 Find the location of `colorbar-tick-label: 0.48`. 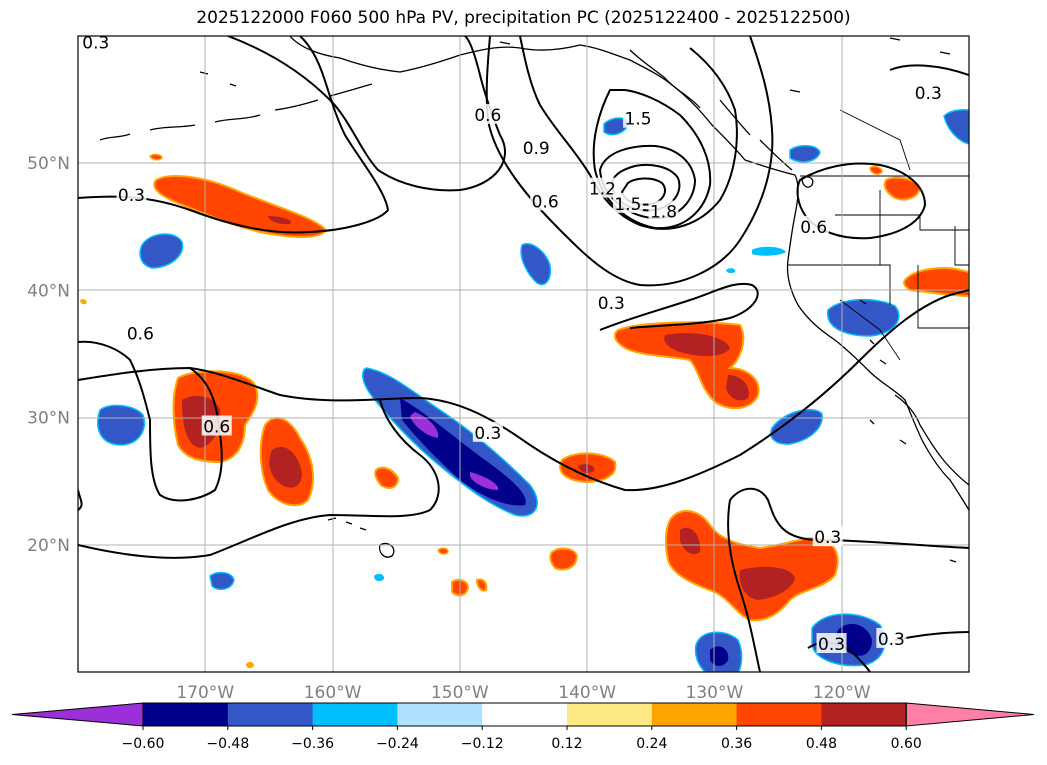

colorbar-tick-label: 0.48 is located at coordinates (821, 744).